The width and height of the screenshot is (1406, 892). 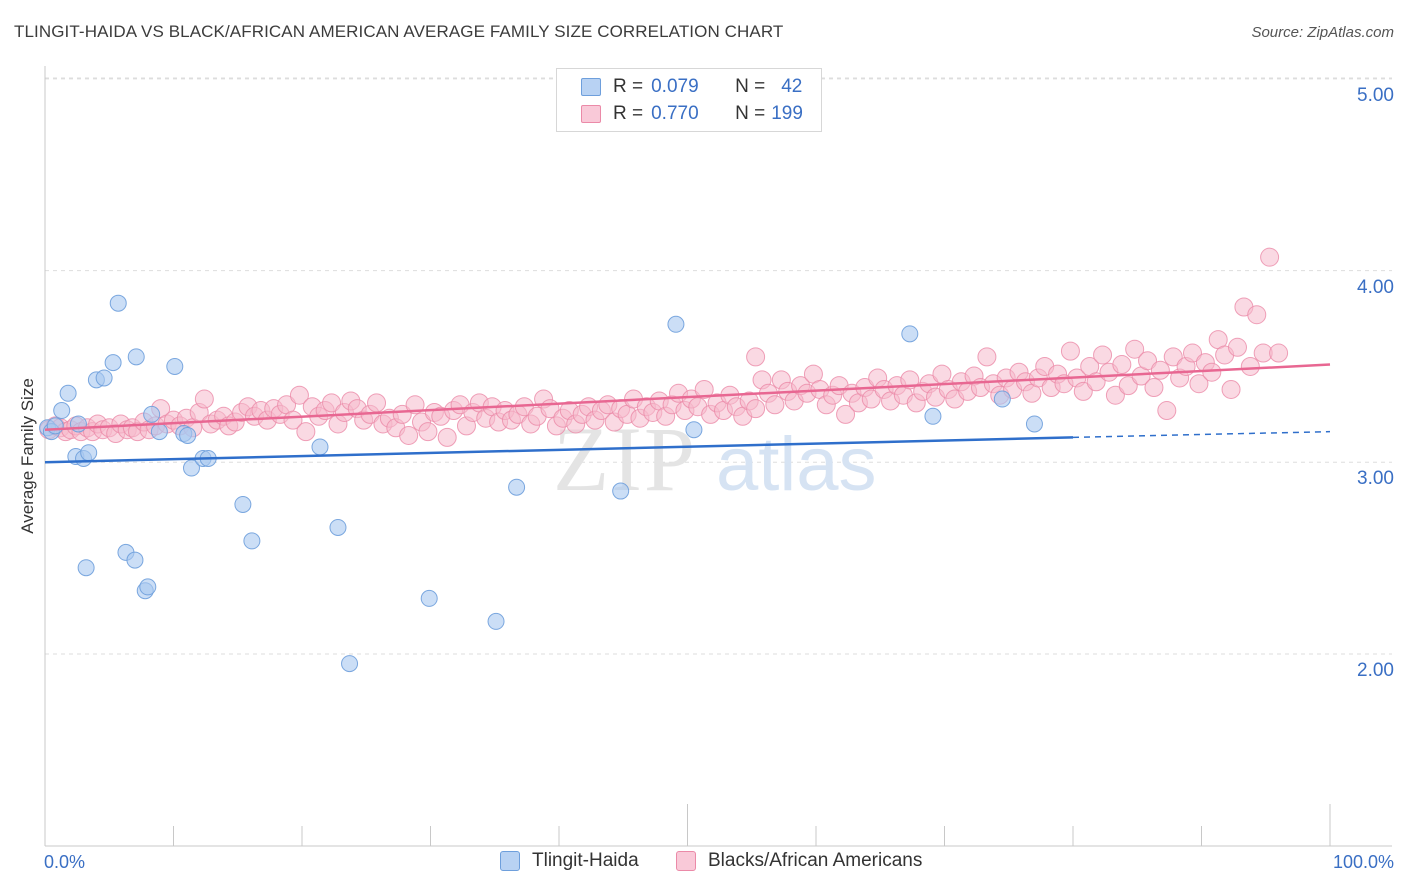 I want to click on y-tick-label: 4.00, so click(x=1375, y=287).